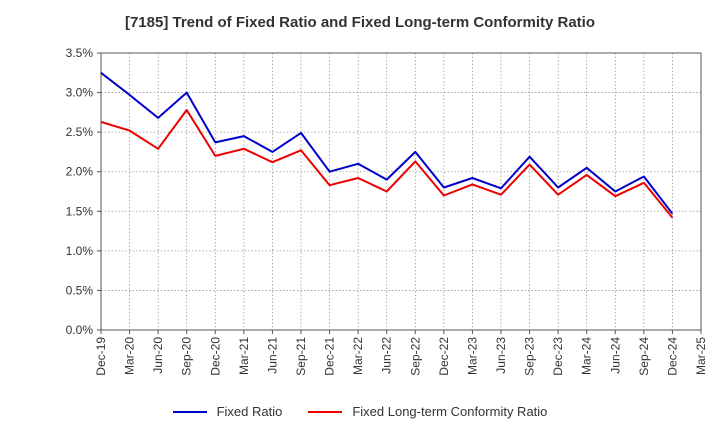 The image size is (720, 440). Describe the element at coordinates (450, 411) in the screenshot. I see `legend-label-conformity-ratio: Fixed Long-term Conformity Ratio` at that location.